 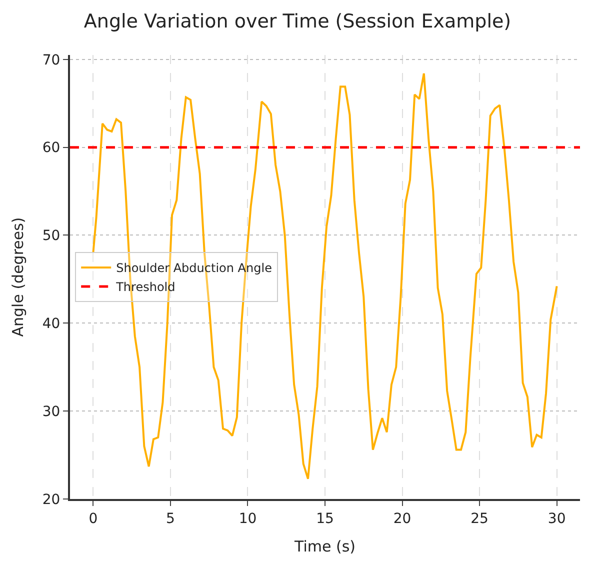 What do you see at coordinates (51, 148) in the screenshot?
I see `y-tick-label: 60` at bounding box center [51, 148].